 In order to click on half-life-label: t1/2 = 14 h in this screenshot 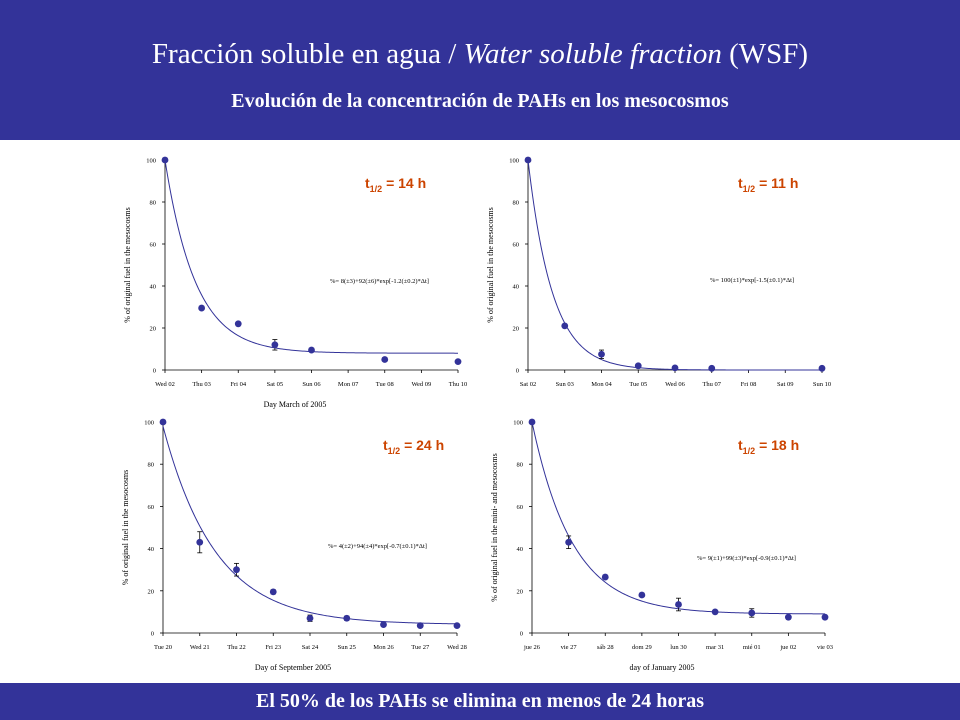, I will do `click(395, 184)`.